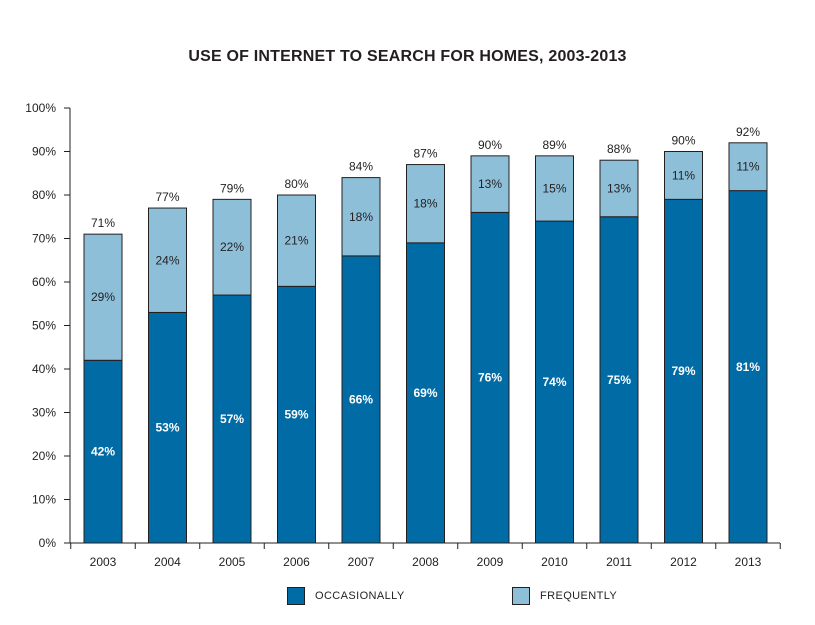 The width and height of the screenshot is (815, 625). I want to click on total-label: 77%, so click(167, 197).